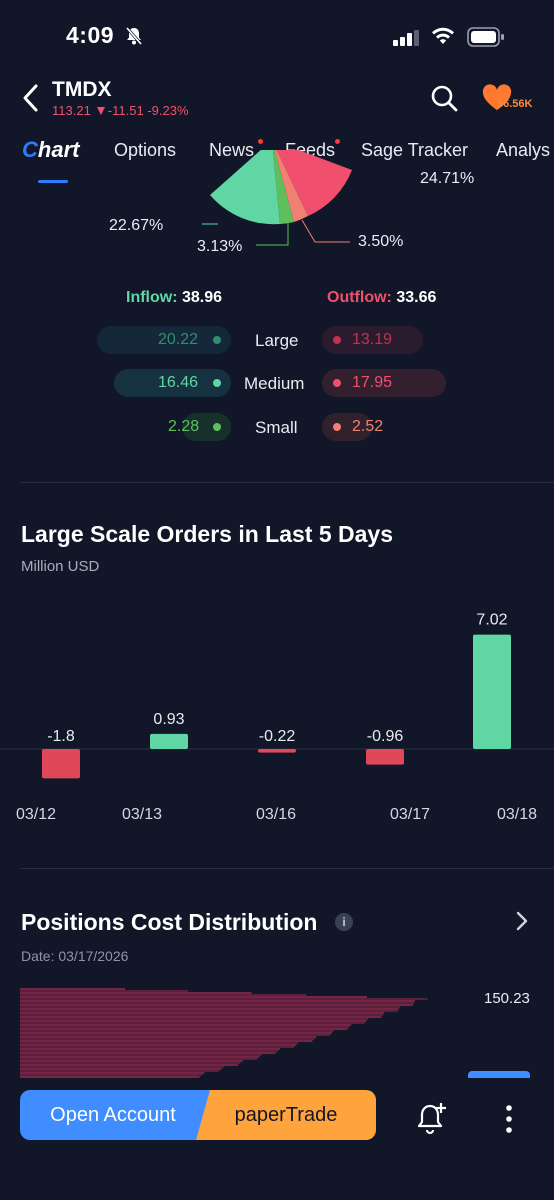 This screenshot has height=1200, width=554. Describe the element at coordinates (134, 36) in the screenshot. I see `silent-mode-icon` at that location.